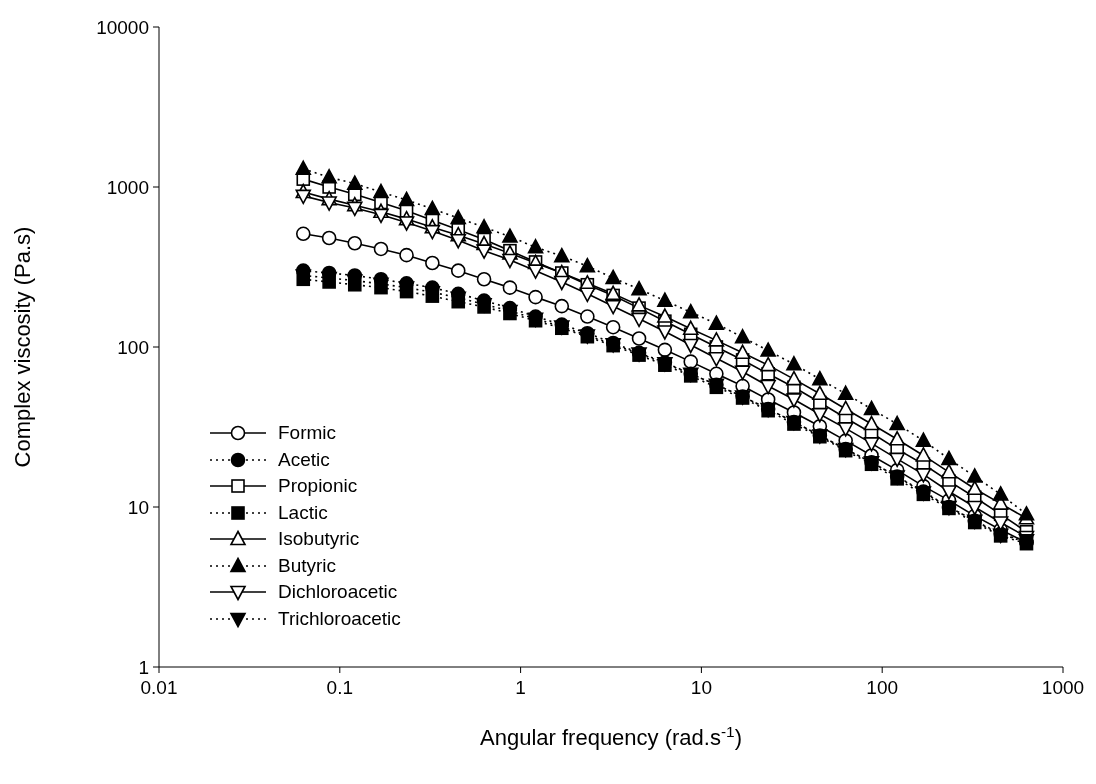  I want to click on y-axis-title: Complex viscosity (Pa.s), so click(22, 347).